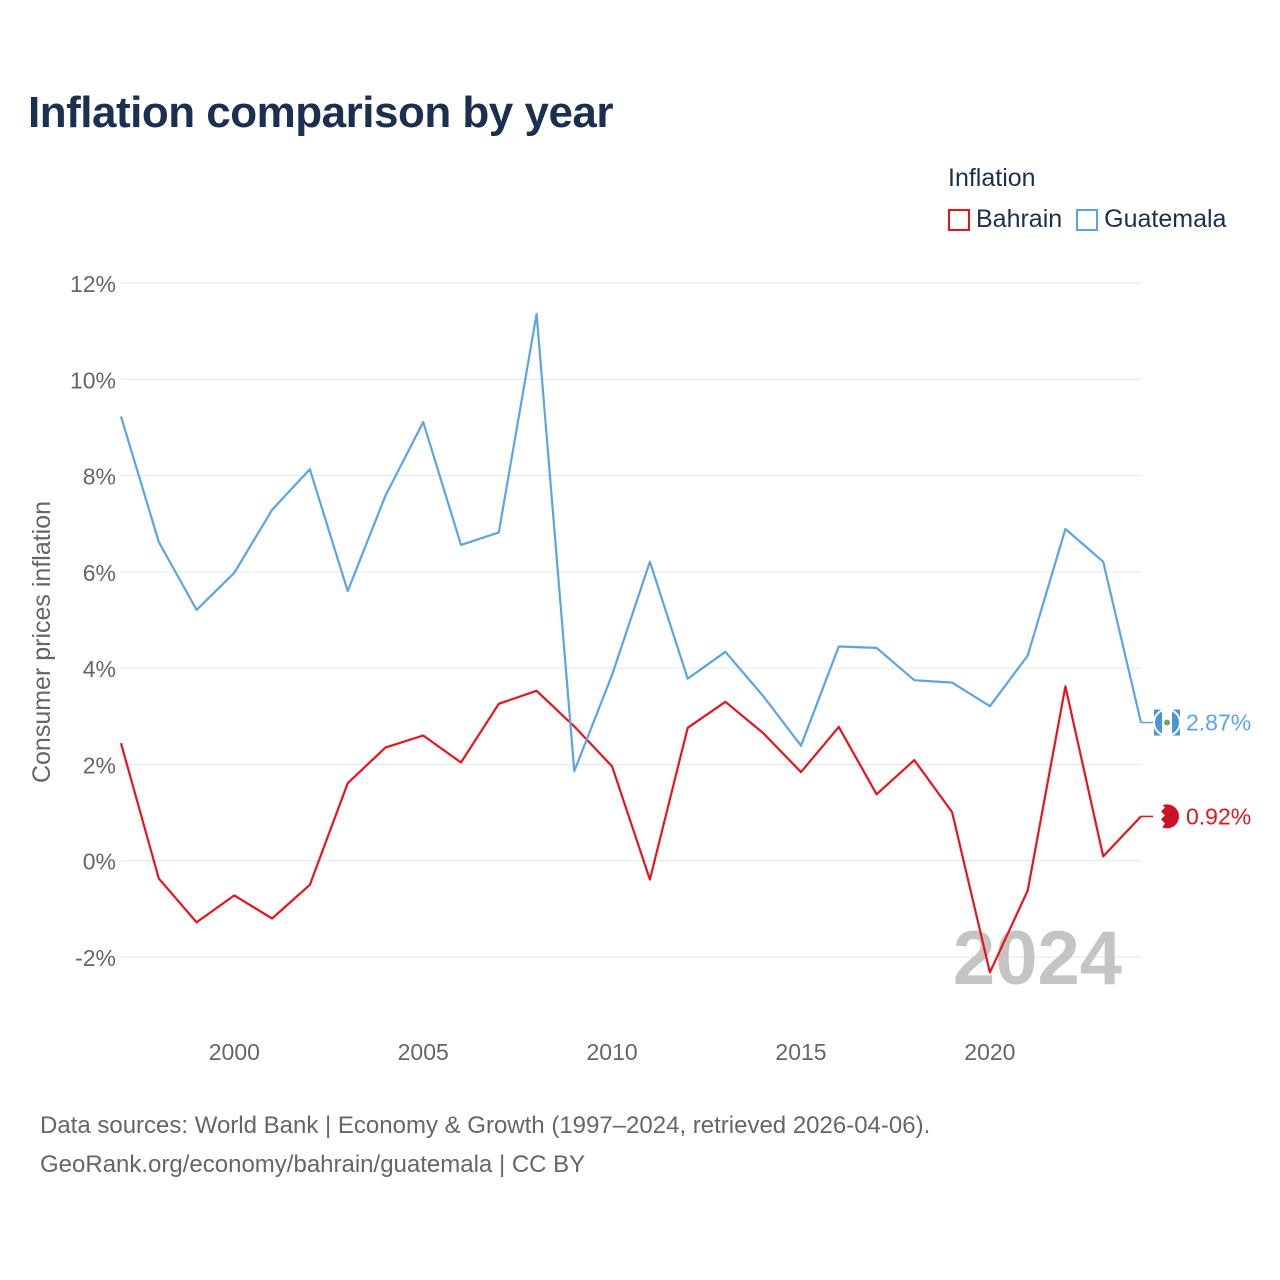  I want to click on y-axis-label: Consumer prices inflation, so click(42, 642).